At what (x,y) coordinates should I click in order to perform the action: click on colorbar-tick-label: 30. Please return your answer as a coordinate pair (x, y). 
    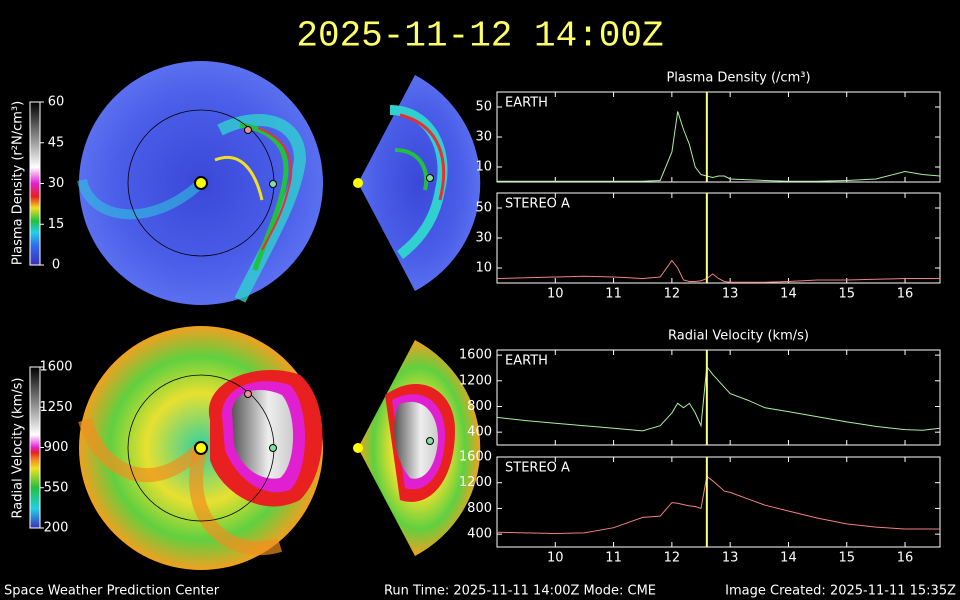
    Looking at the image, I should click on (56, 183).